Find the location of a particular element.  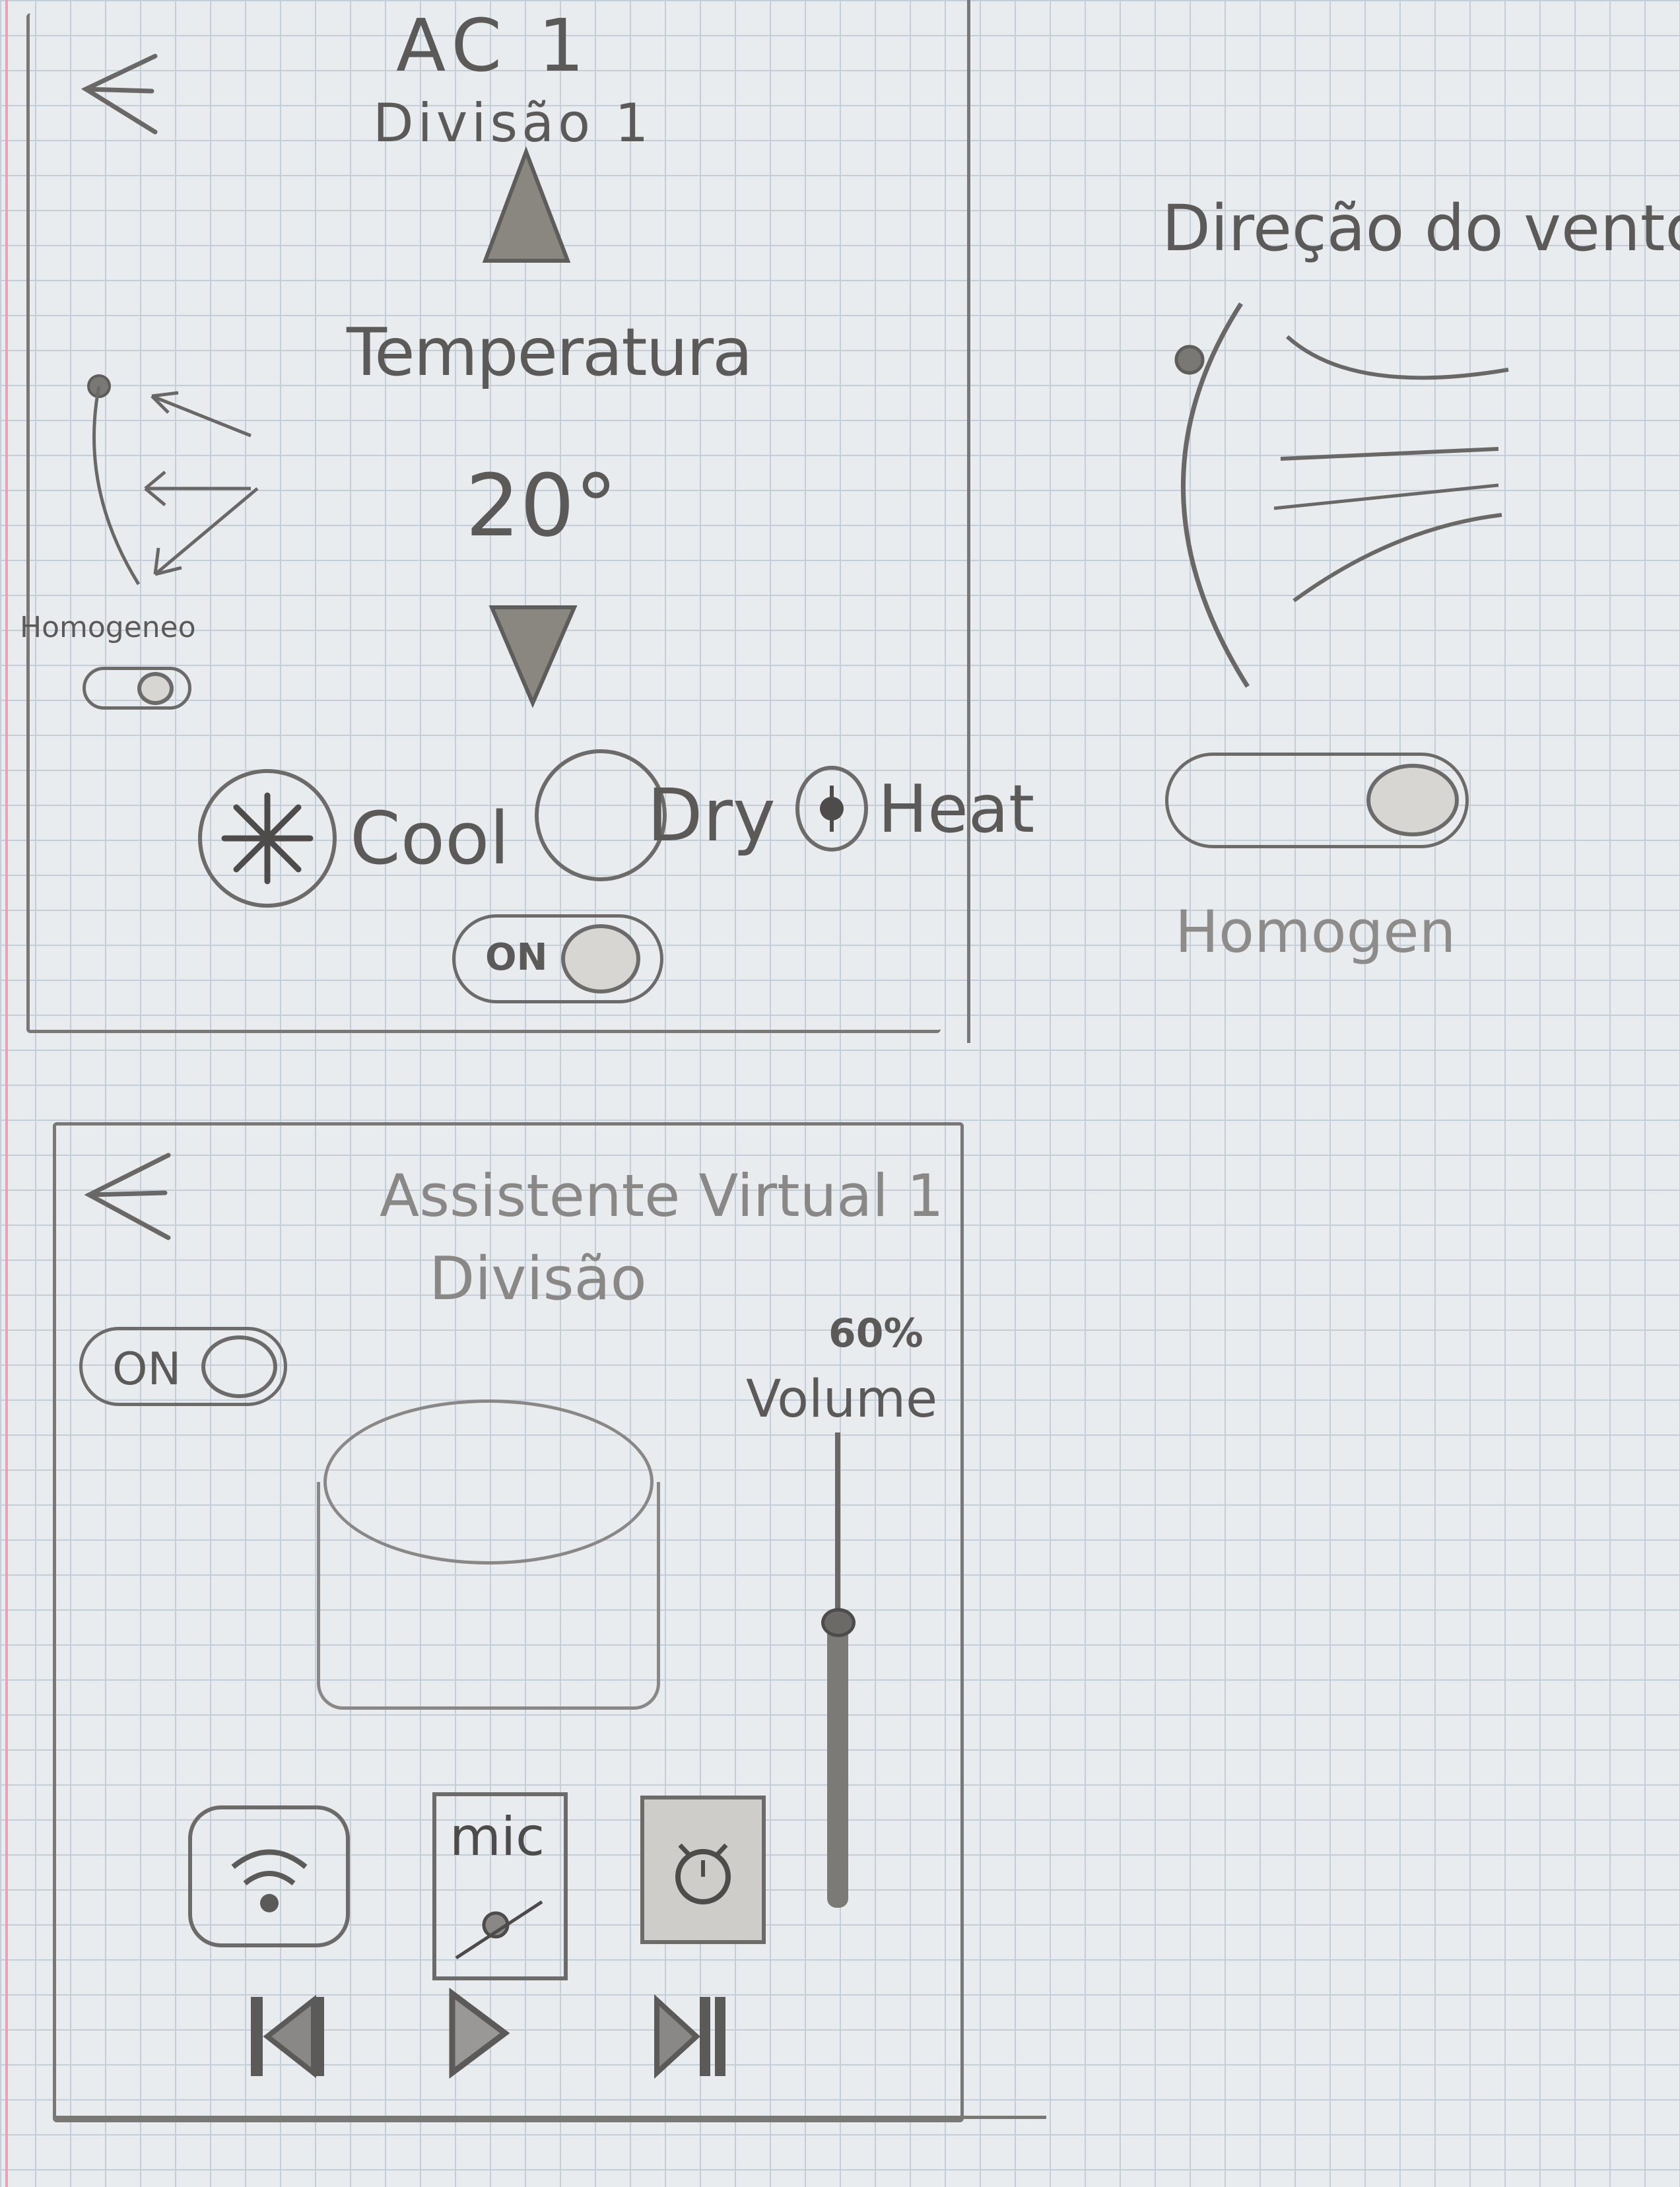

mode-dry-label: Dry is located at coordinates (711, 815).